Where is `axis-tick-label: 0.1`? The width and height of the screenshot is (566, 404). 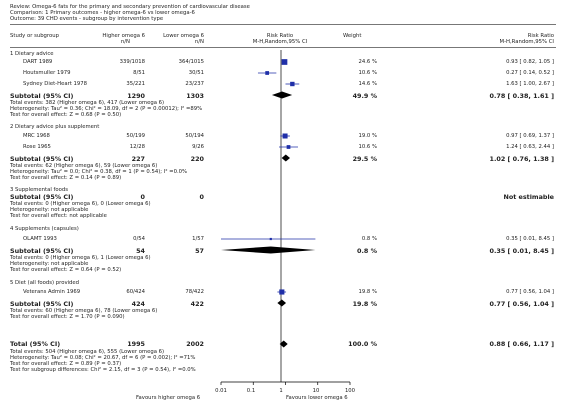 axis-tick-label: 0.1 is located at coordinates (251, 391).